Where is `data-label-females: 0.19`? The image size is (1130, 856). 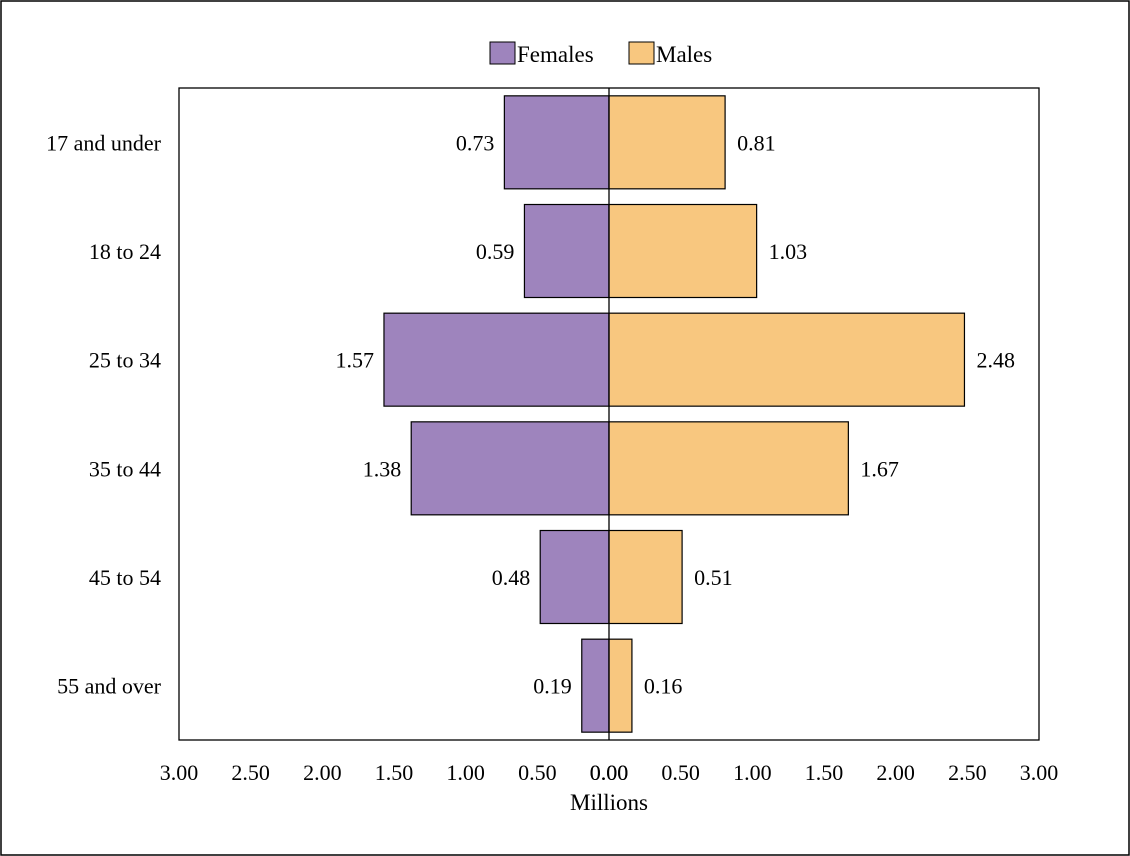
data-label-females: 0.19 is located at coordinates (552, 686).